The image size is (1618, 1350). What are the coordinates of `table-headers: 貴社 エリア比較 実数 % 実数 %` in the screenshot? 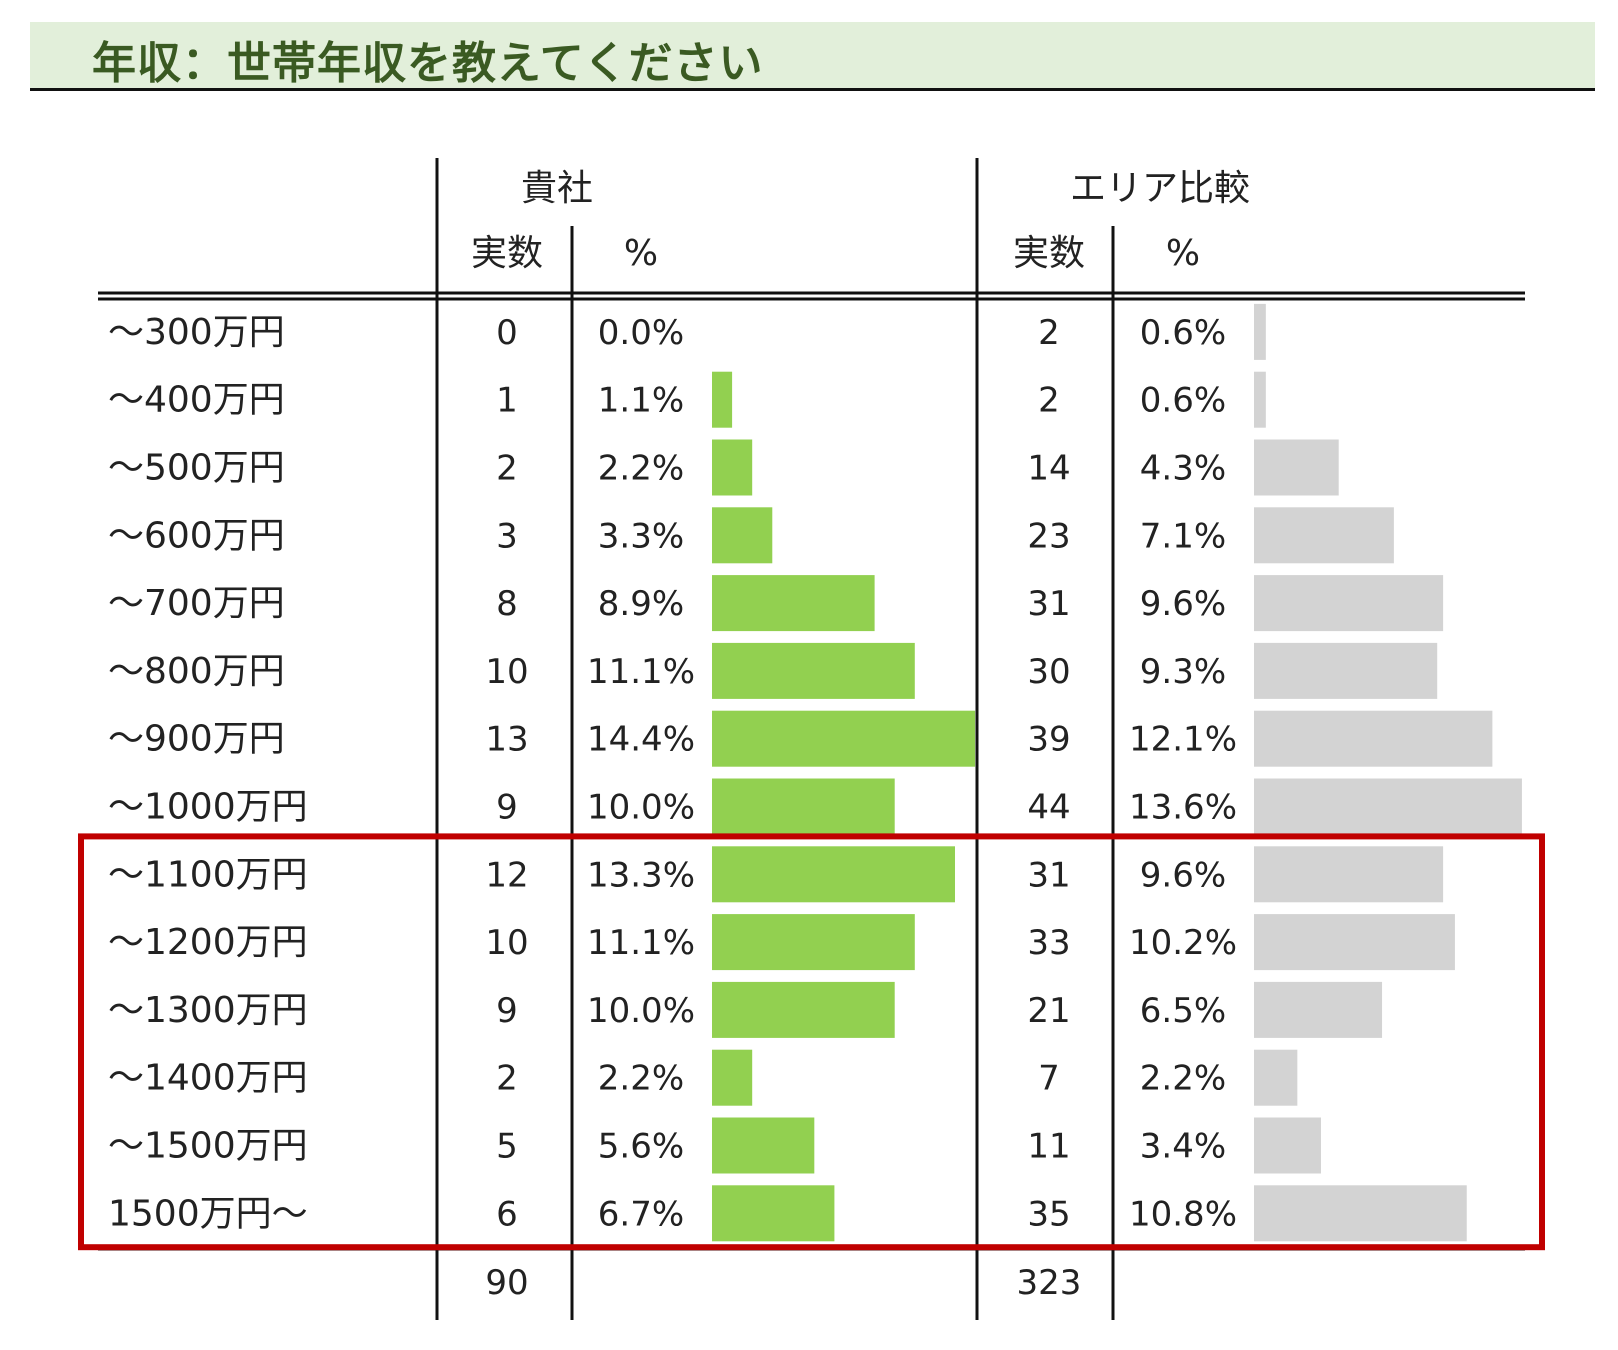 It's located at (860, 221).